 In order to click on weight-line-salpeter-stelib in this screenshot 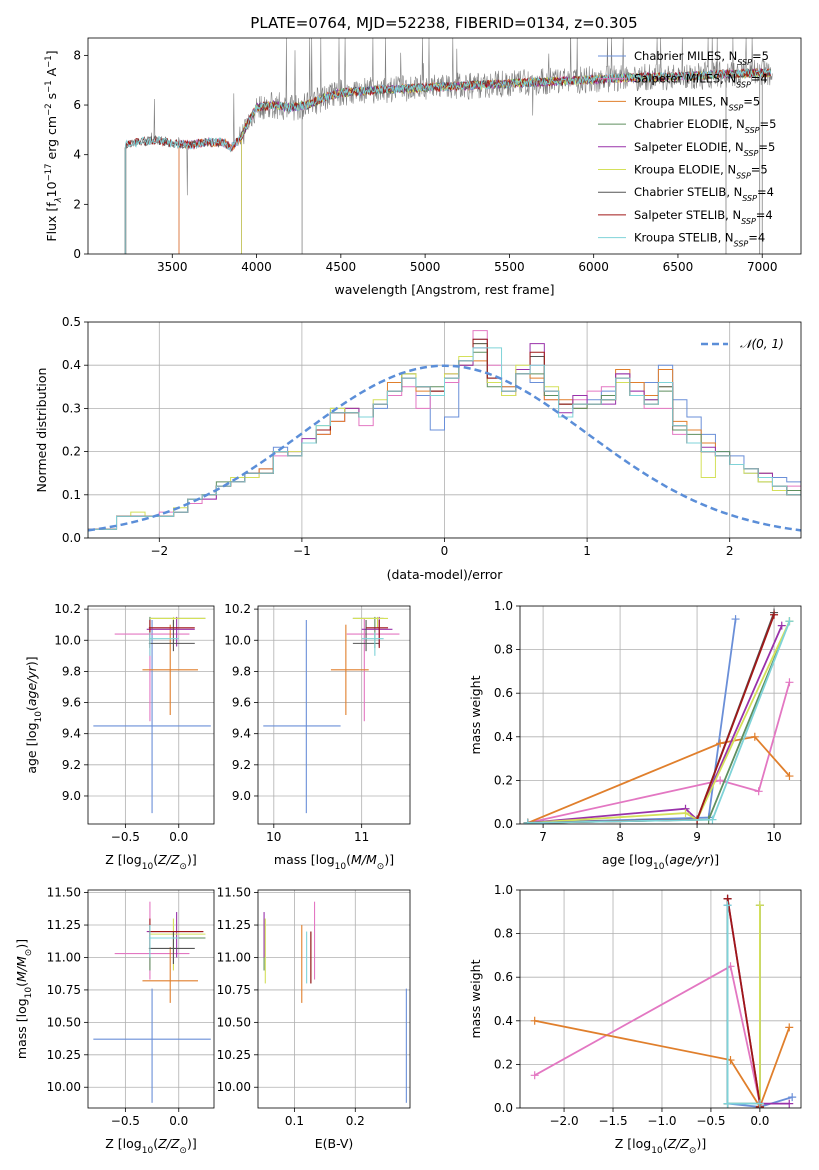, I will do `click(651, 719)`.